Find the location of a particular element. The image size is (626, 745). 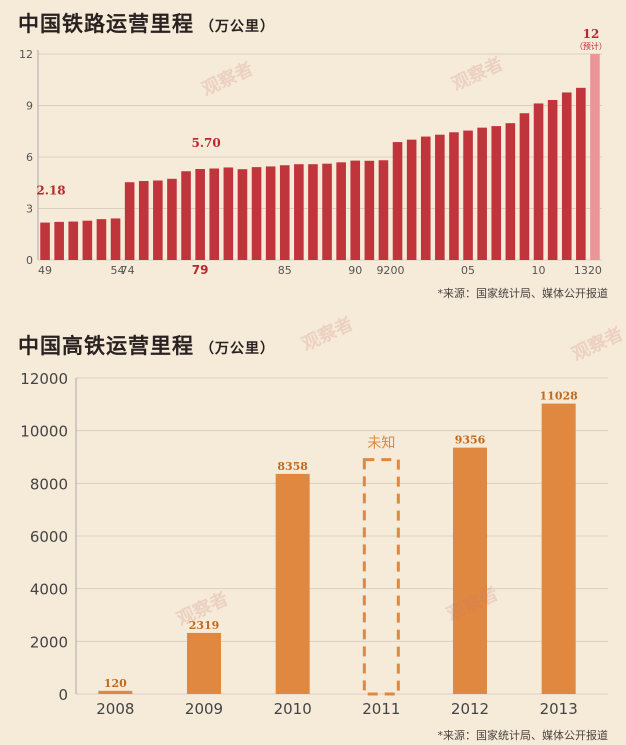

x-tick-label: 92 is located at coordinates (383, 270).